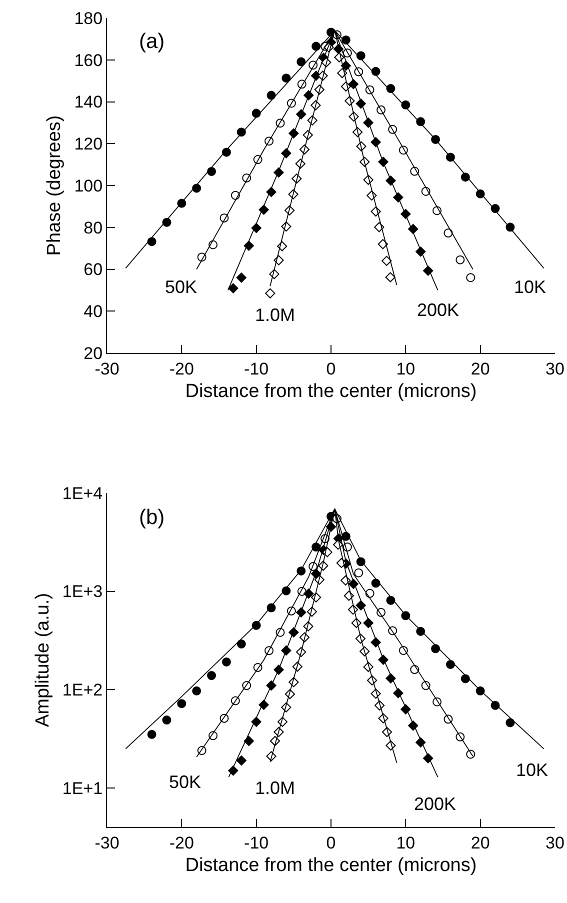 The image size is (567, 903). What do you see at coordinates (93, 312) in the screenshot?
I see `y-tick-label: 40` at bounding box center [93, 312].